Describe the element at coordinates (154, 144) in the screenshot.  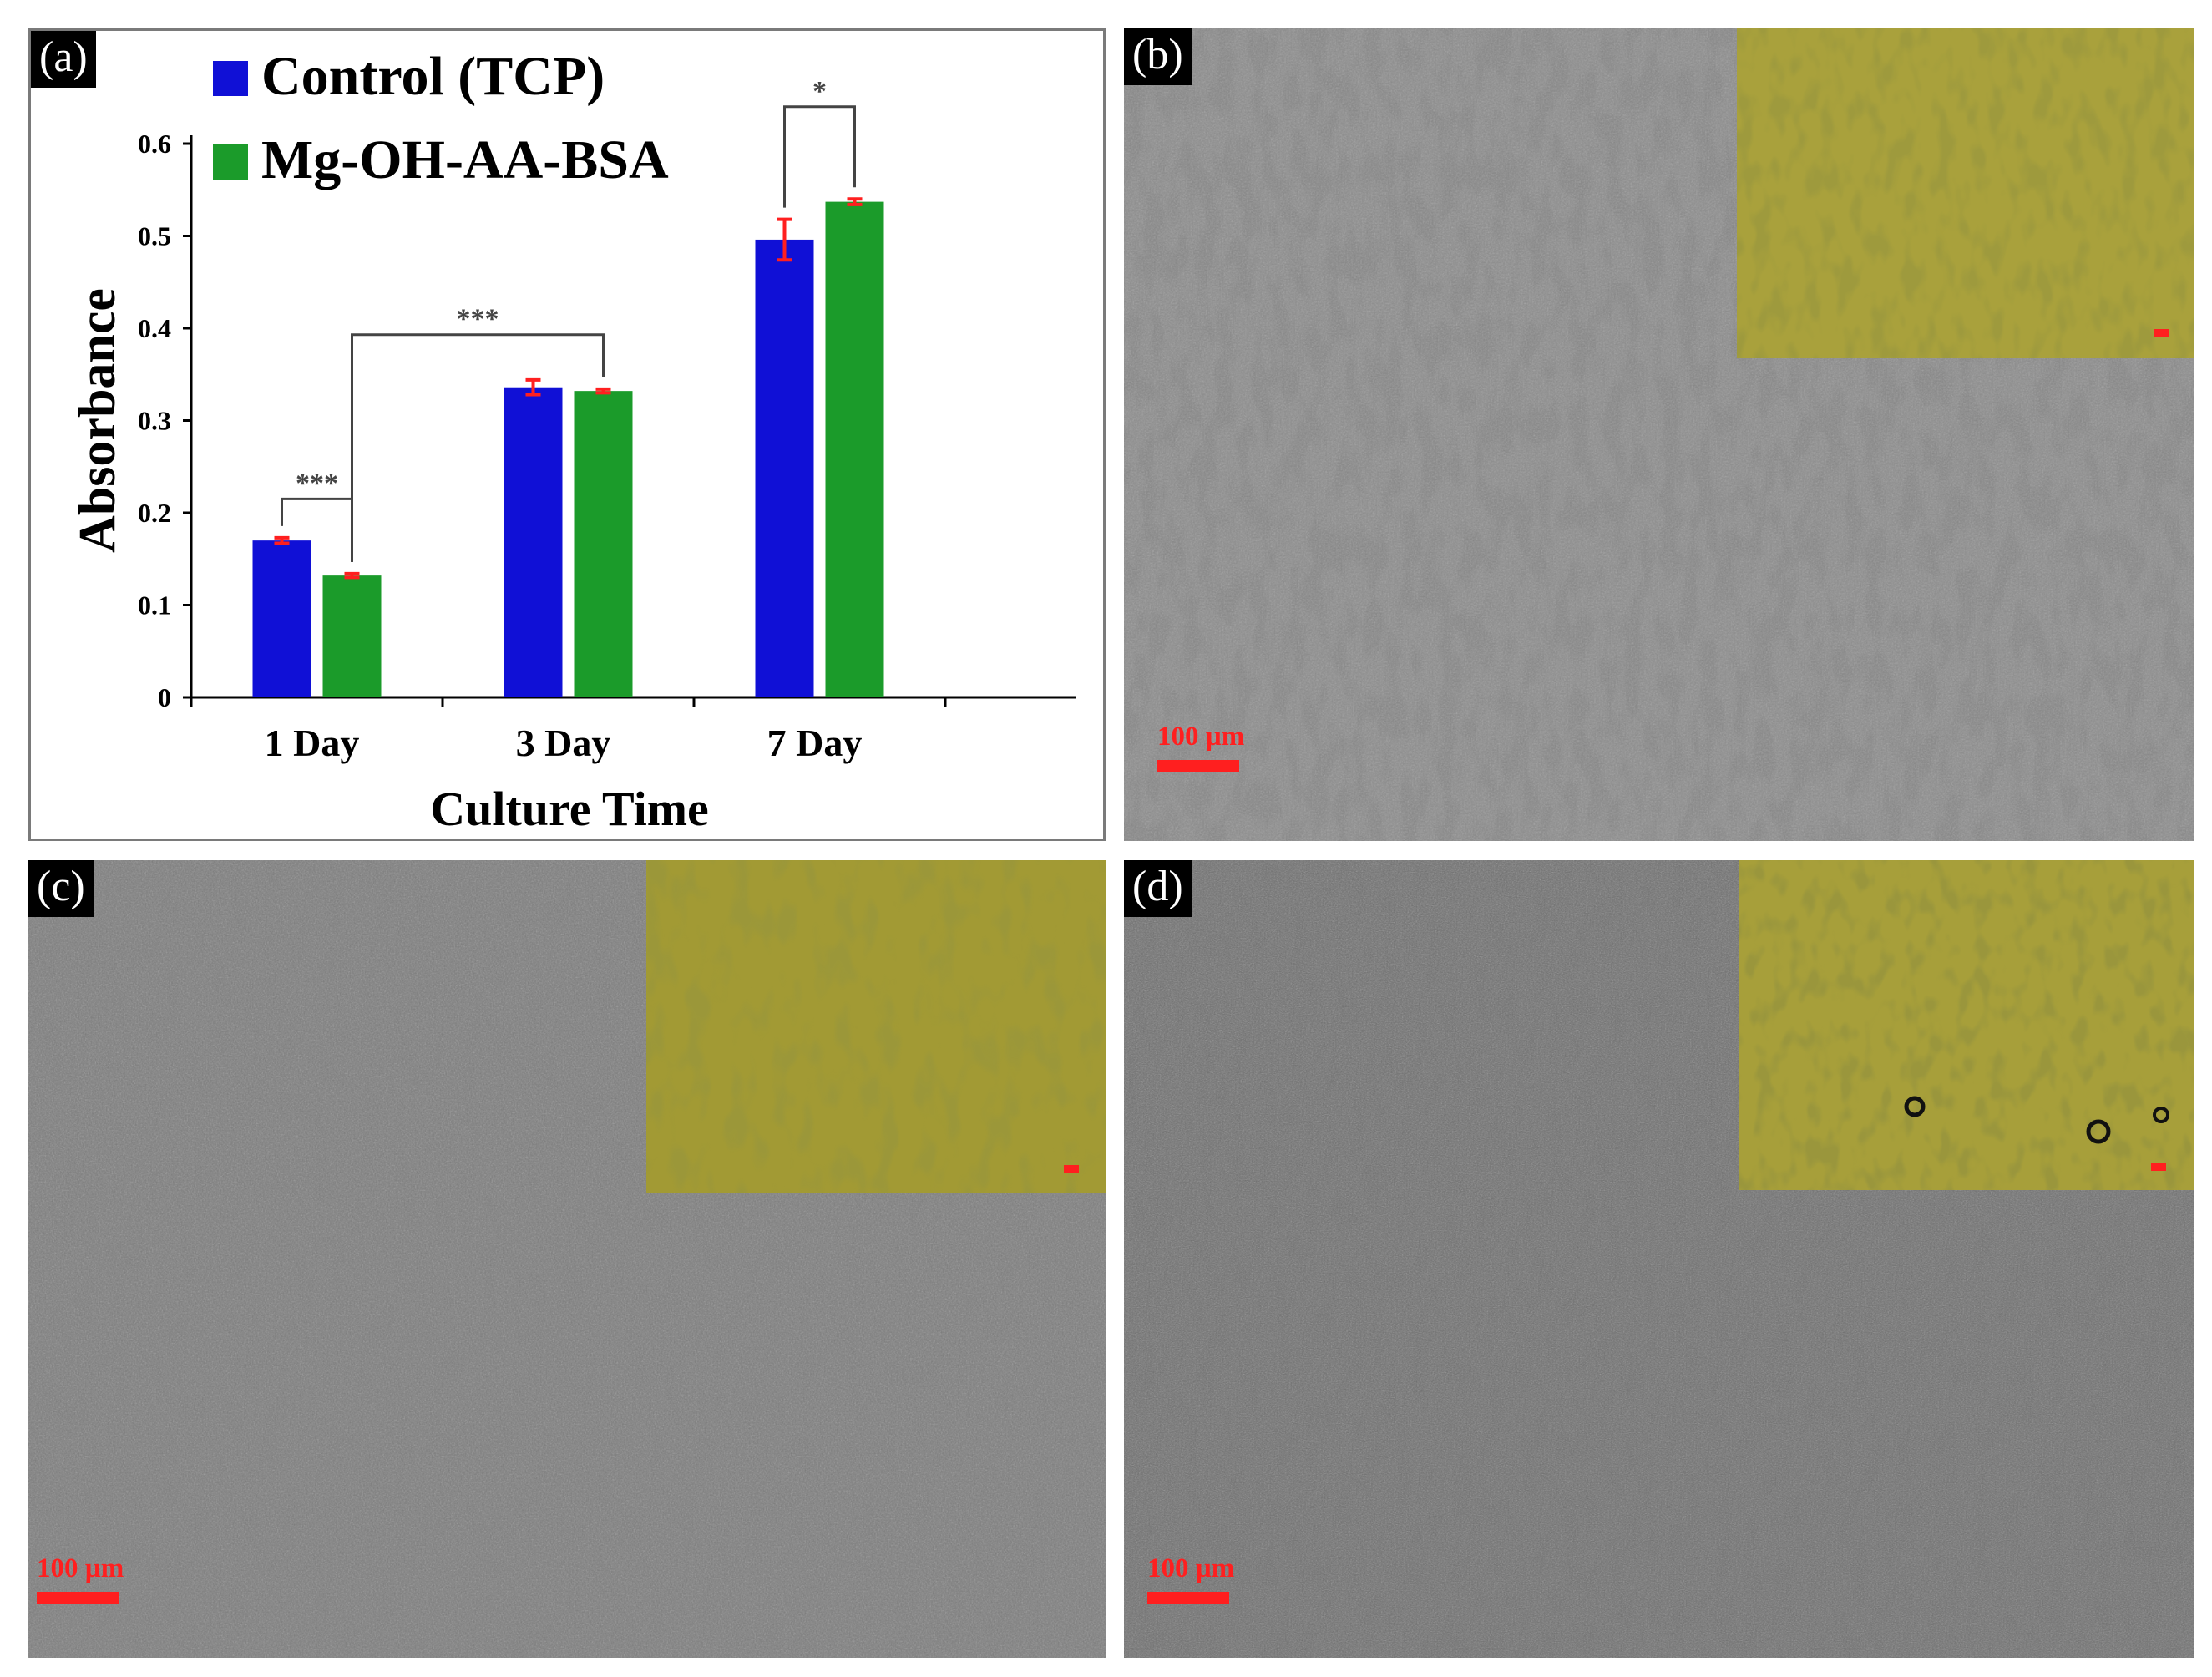
I see `y-tick-label: 0.6` at that location.